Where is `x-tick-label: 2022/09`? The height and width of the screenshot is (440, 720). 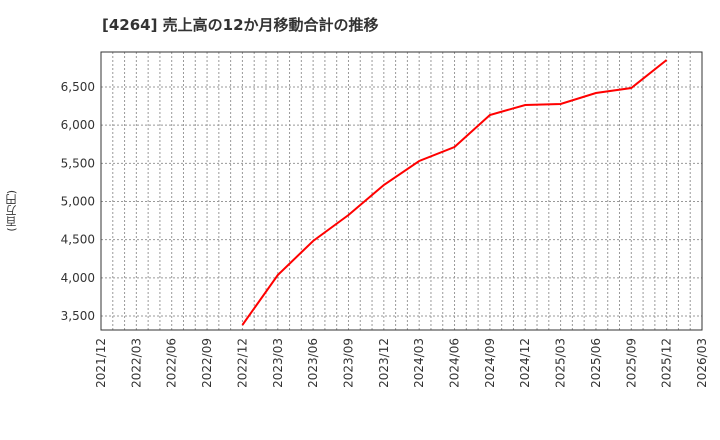
x-tick-label: 2022/09 is located at coordinates (207, 363).